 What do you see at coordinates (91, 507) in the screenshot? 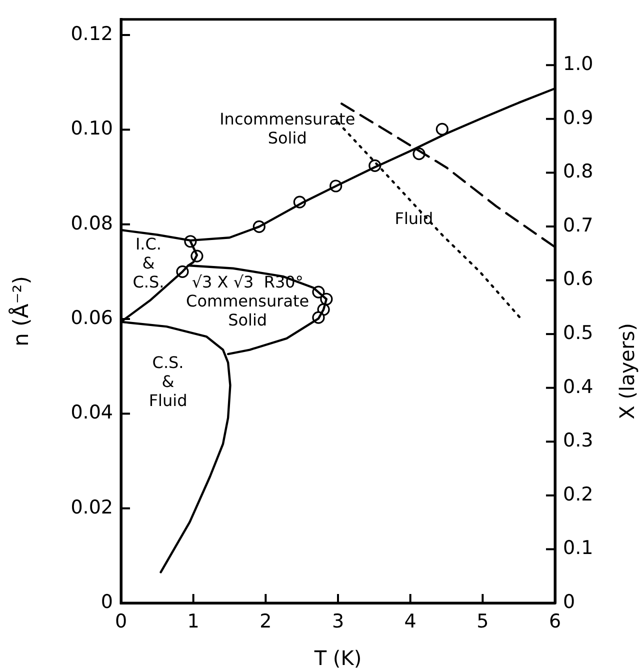
I see `y-tick-label: 0.02` at bounding box center [91, 507].